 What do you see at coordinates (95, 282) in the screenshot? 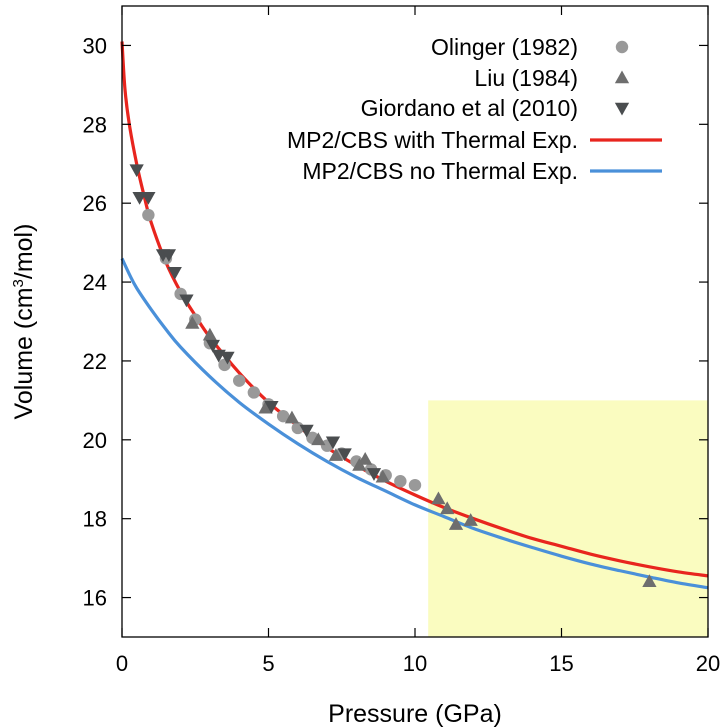
I see `y-tick-label: 24` at bounding box center [95, 282].